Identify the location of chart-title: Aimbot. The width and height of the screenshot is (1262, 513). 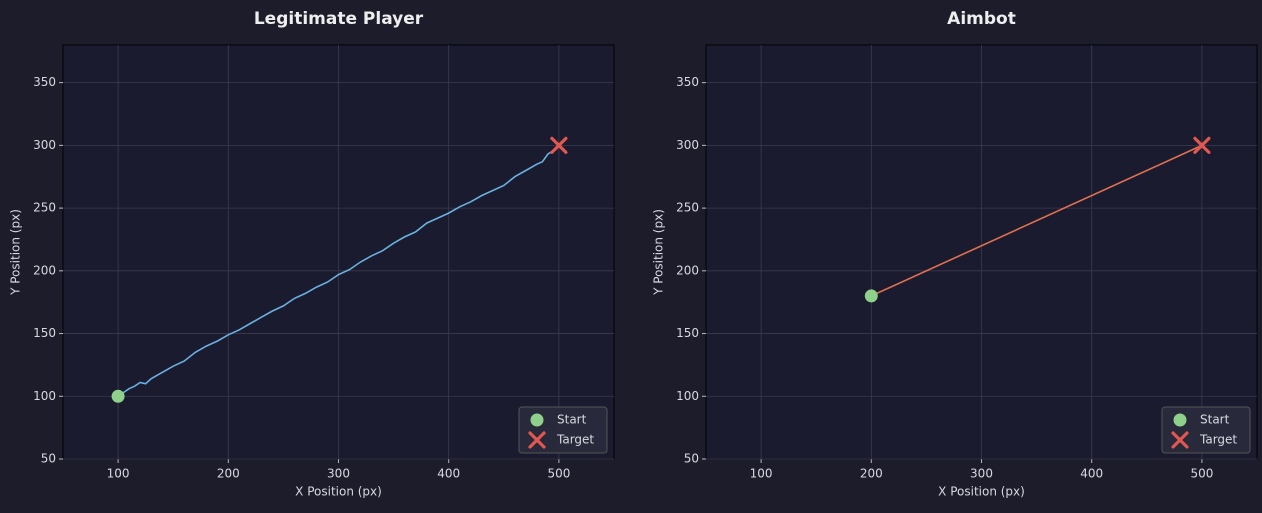
(981, 19).